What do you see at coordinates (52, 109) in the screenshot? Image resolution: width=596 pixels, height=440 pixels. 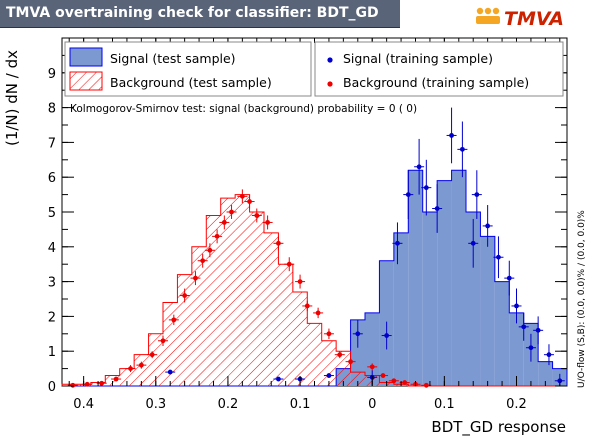 I see `y-tick-label: 8` at bounding box center [52, 109].